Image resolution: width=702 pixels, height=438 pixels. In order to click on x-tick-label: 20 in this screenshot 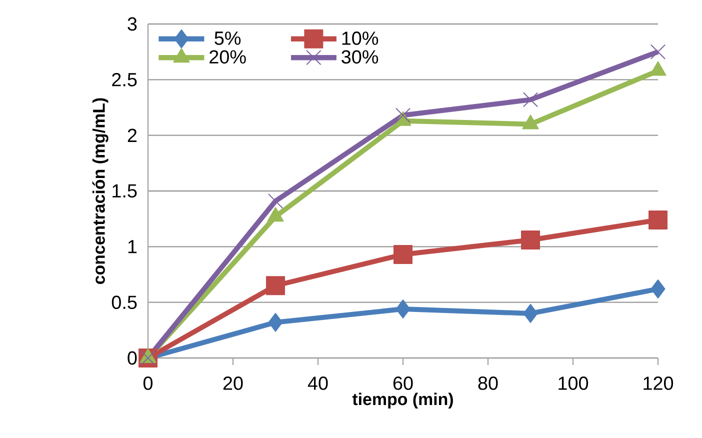, I will do `click(233, 383)`.